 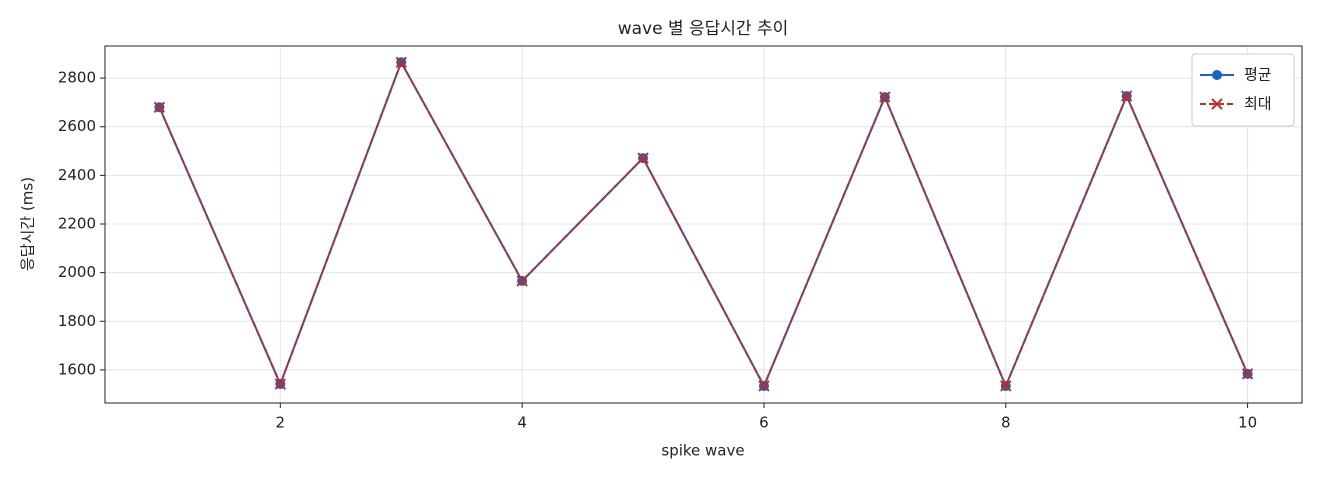 I want to click on legend-box, so click(x=1243, y=90).